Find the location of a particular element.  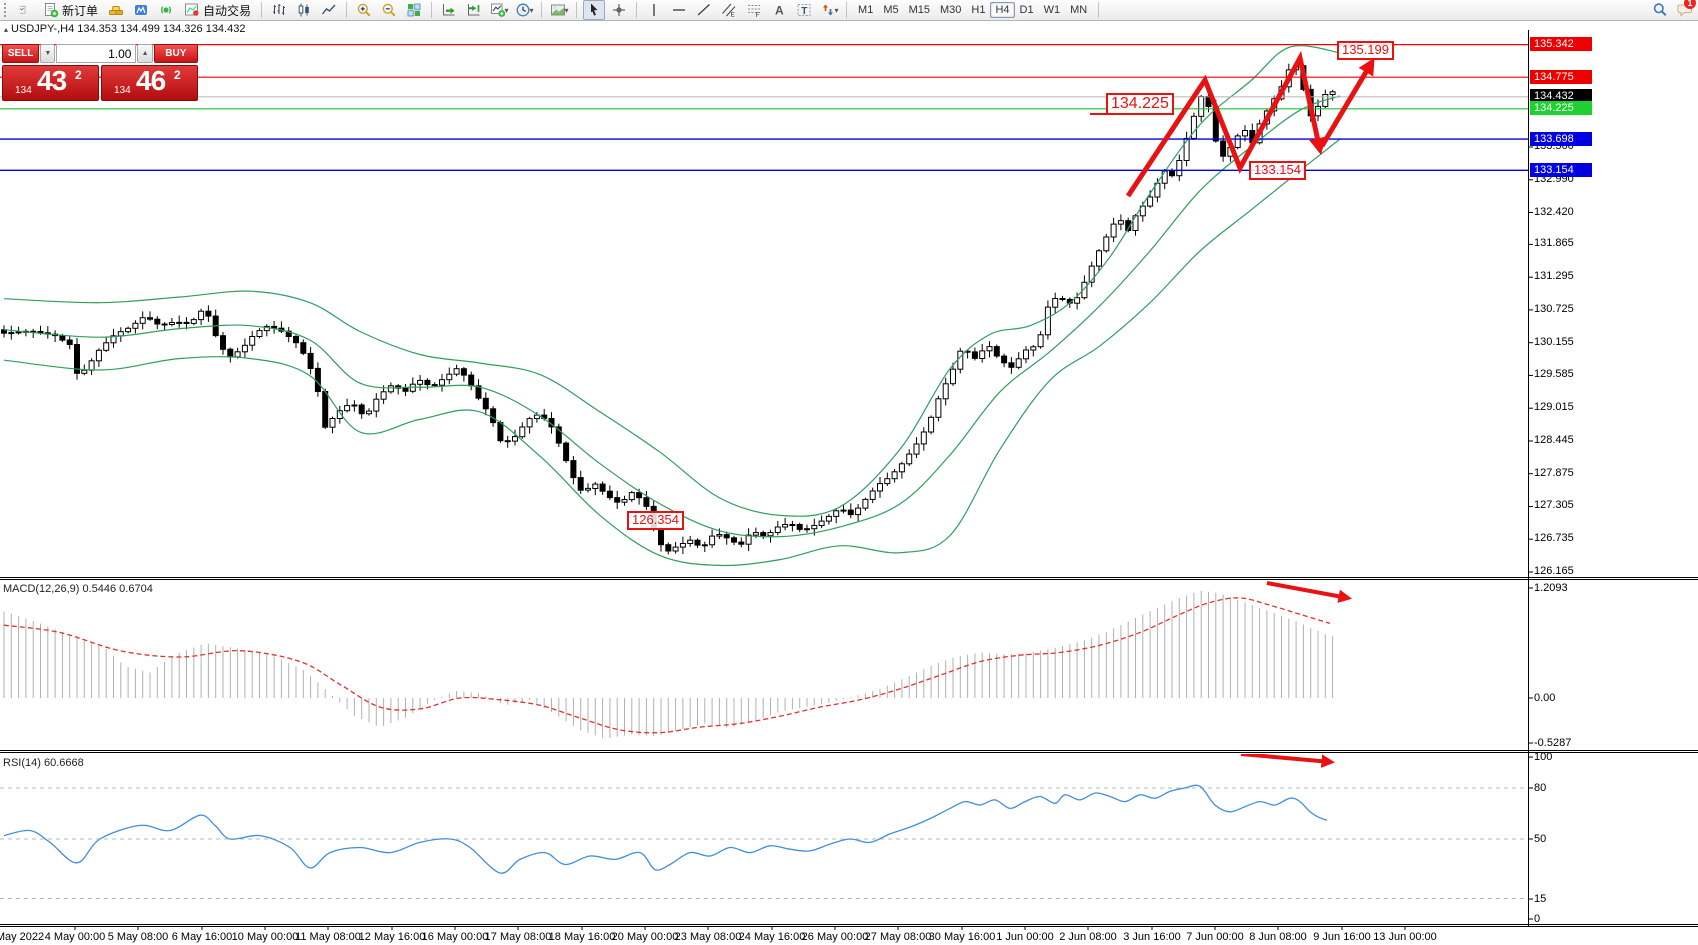

zoom-out-icon is located at coordinates (389, 10).